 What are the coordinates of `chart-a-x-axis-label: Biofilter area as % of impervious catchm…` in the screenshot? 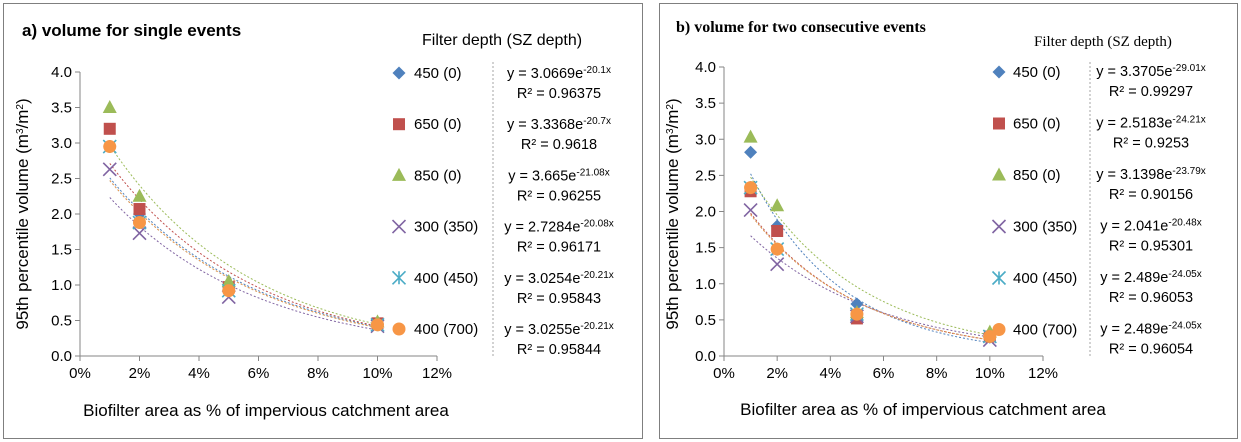 It's located at (266, 410).